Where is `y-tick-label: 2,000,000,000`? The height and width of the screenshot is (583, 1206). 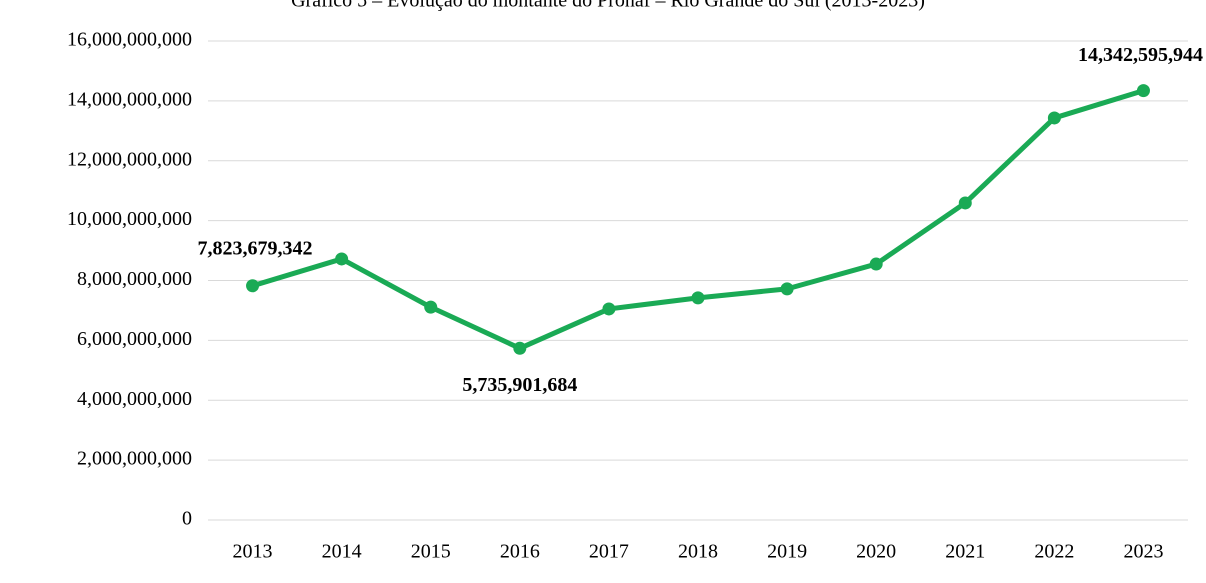
y-tick-label: 2,000,000,000 is located at coordinates (134, 459).